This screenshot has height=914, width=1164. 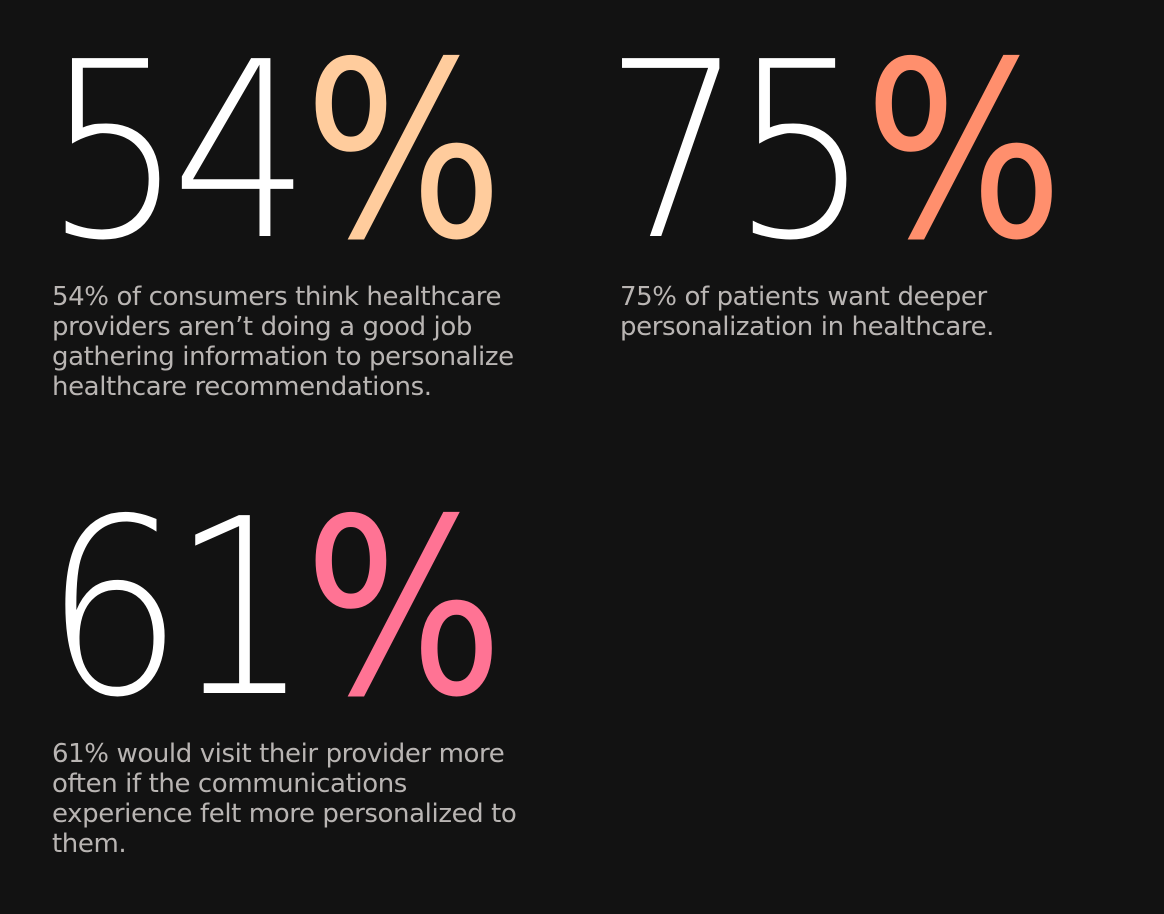 I want to click on stat-figure: 75 %, so click(x=864, y=152).